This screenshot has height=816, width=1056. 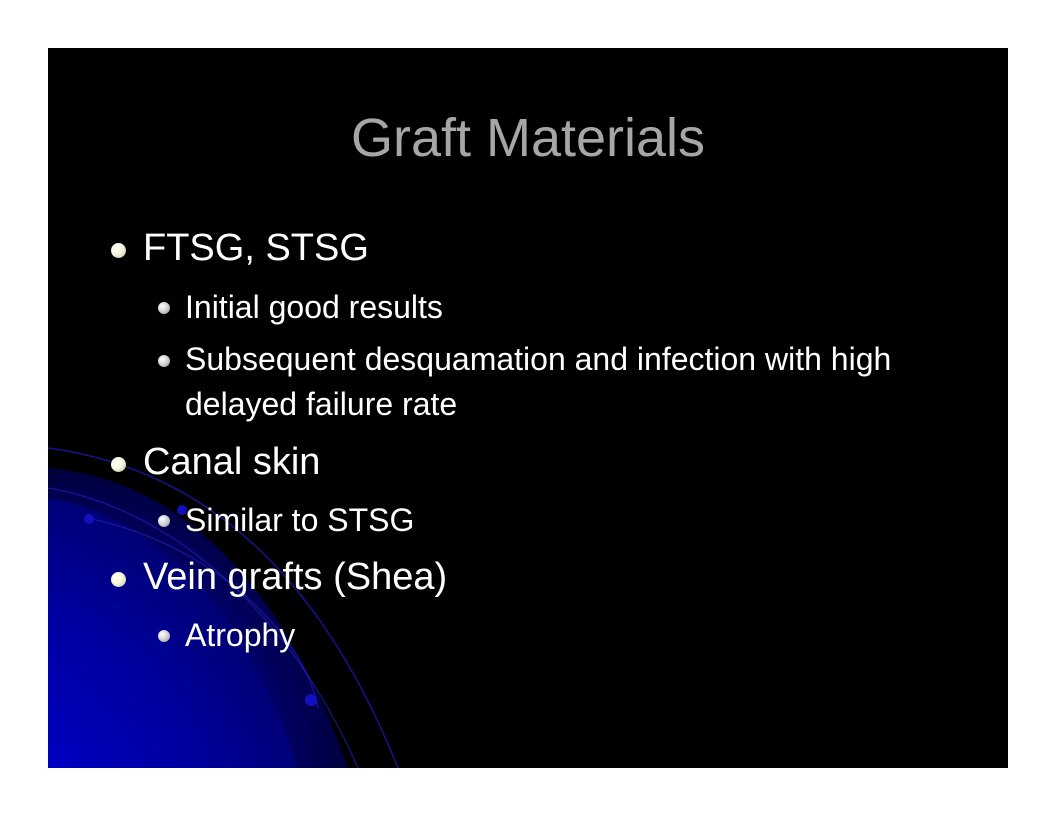 I want to click on sub-bullet-item: Initial good results, so click(x=314, y=307).